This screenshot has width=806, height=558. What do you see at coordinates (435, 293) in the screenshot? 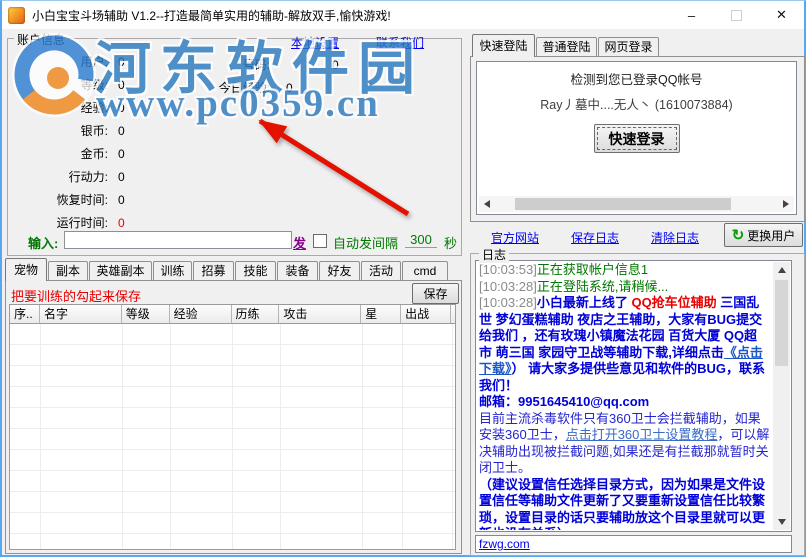
I see `save-button: 保存` at bounding box center [435, 293].